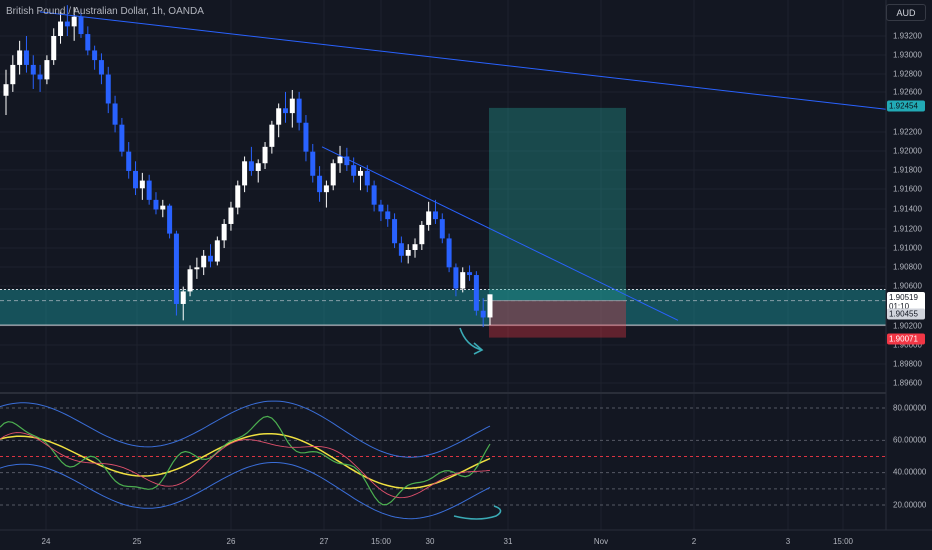  I want to click on entry-price-badge: 1.90455, so click(906, 314).